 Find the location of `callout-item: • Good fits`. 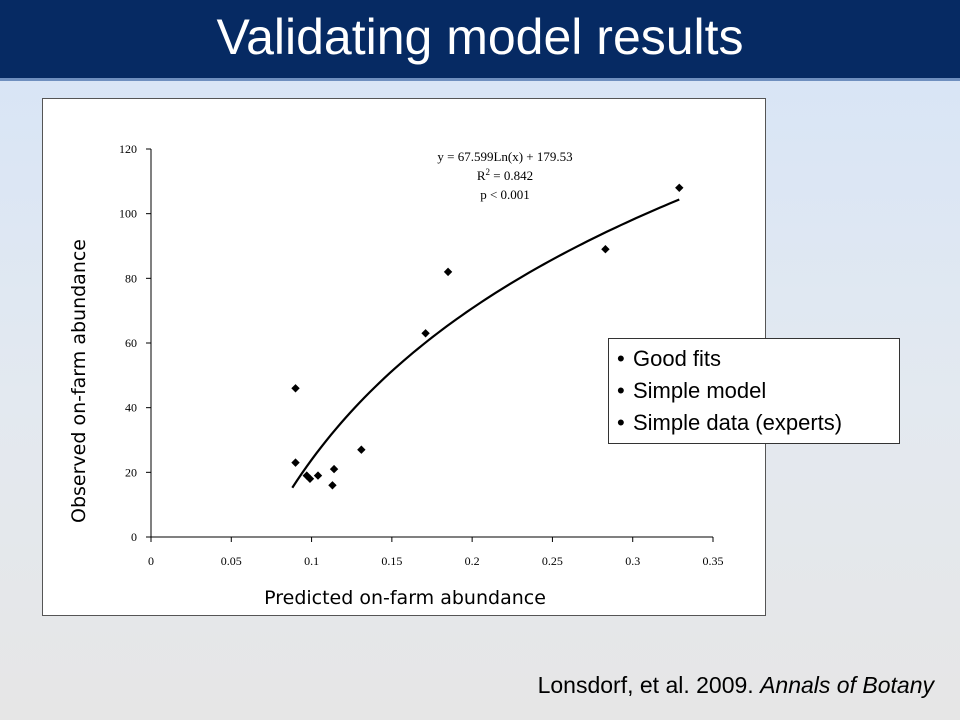

callout-item: • Good fits is located at coordinates (758, 359).